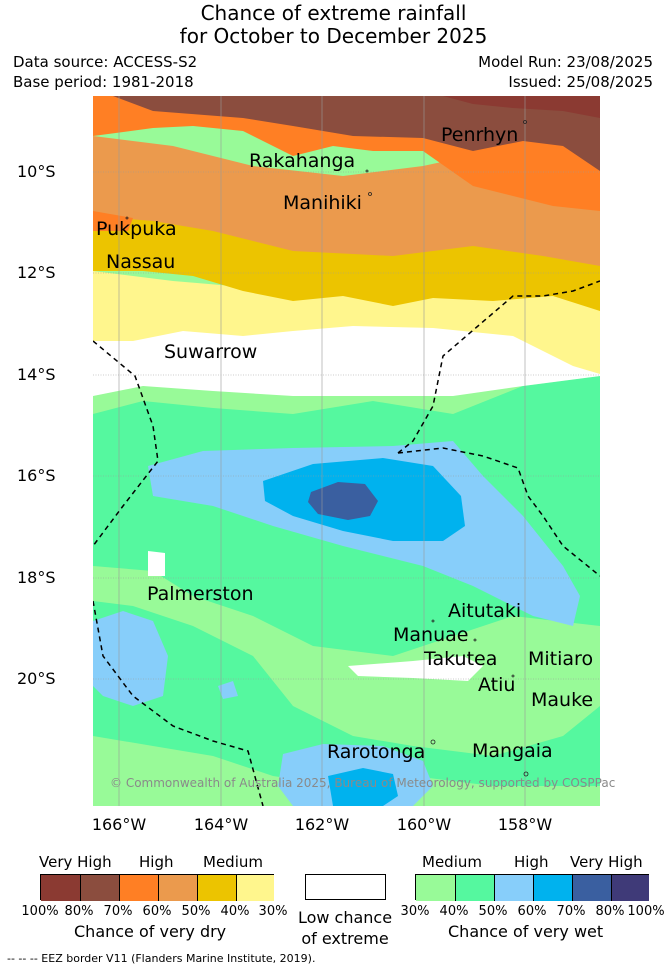 The width and height of the screenshot is (667, 972). I want to click on zone-80-100-dry, so click(521, 107).